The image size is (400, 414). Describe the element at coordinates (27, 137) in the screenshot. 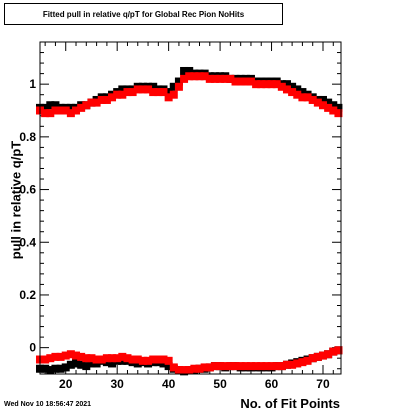

I see `y-tick-label: 0.8` at that location.